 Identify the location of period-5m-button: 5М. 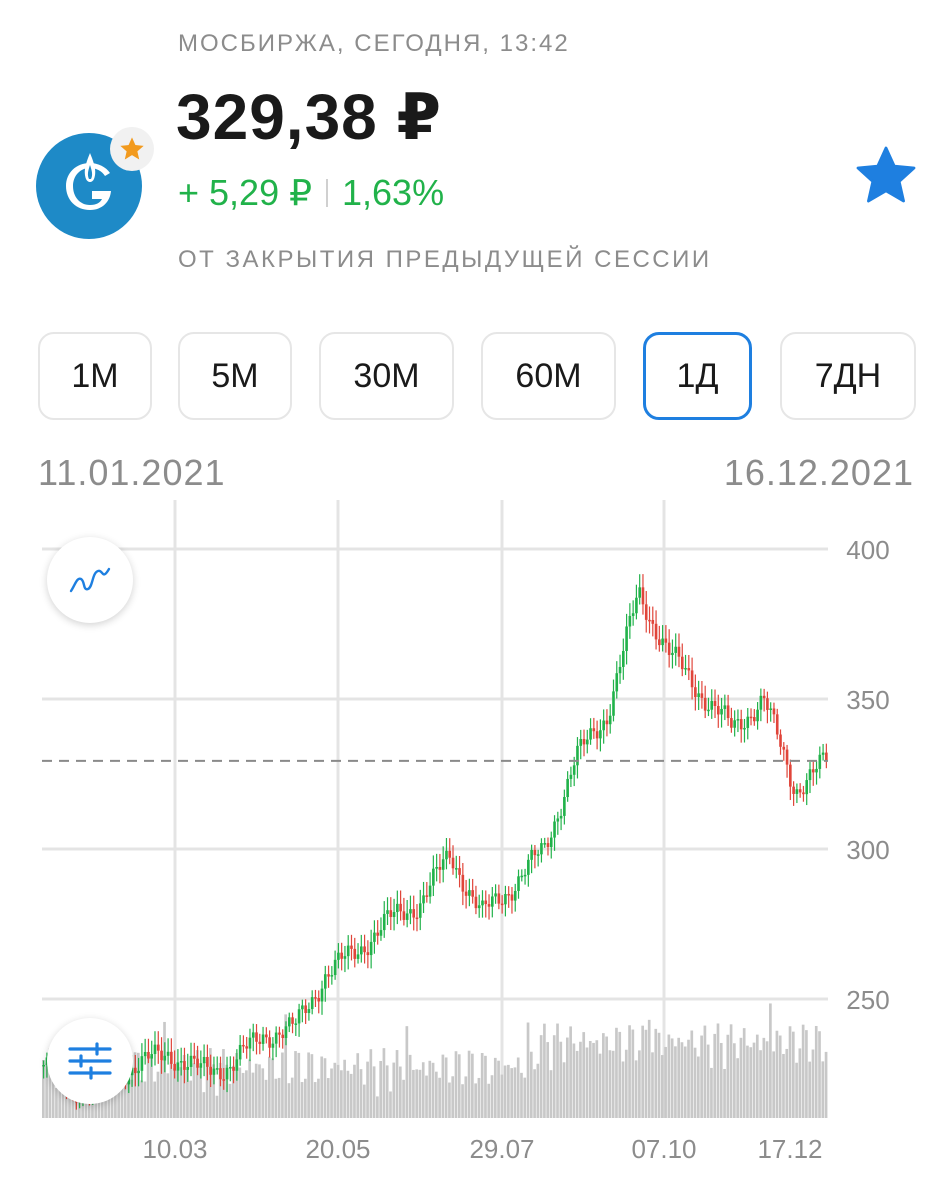
(235, 376).